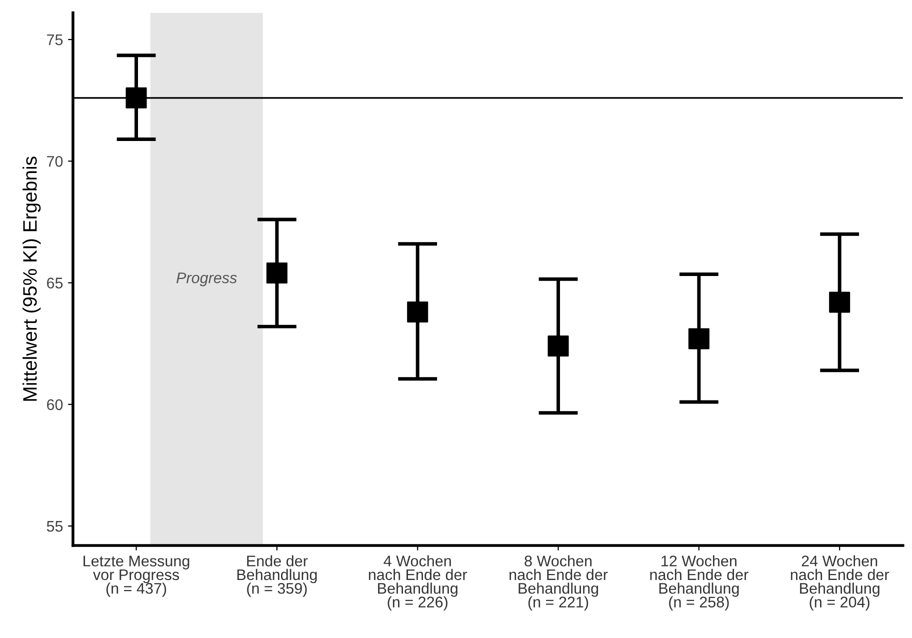  Describe the element at coordinates (559, 583) in the screenshot. I see `x-tick-label: 8 Wochen nach Ende der Behandlung (n = 221)` at that location.